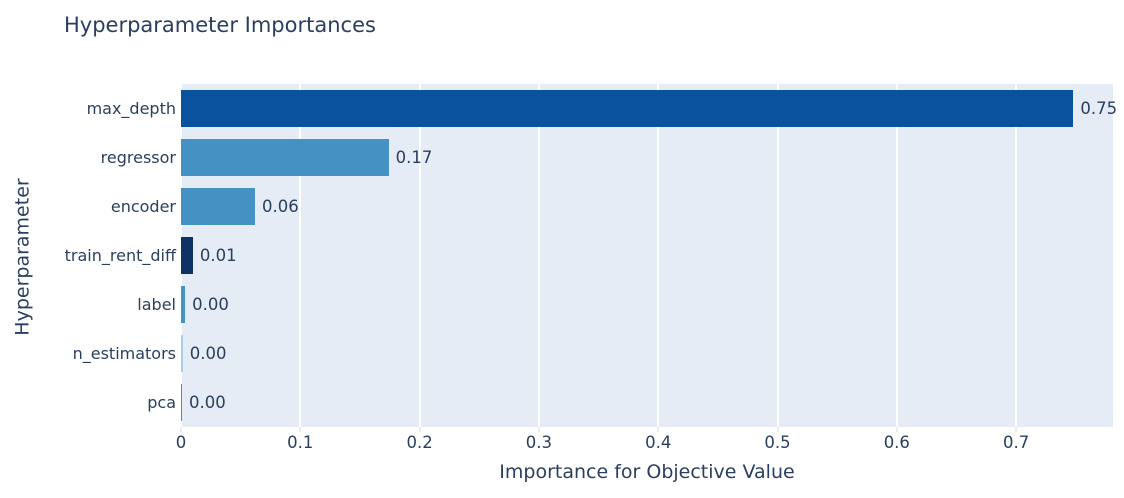 The width and height of the screenshot is (1124, 498). I want to click on x-tick-label-0.4: 0.4, so click(658, 442).